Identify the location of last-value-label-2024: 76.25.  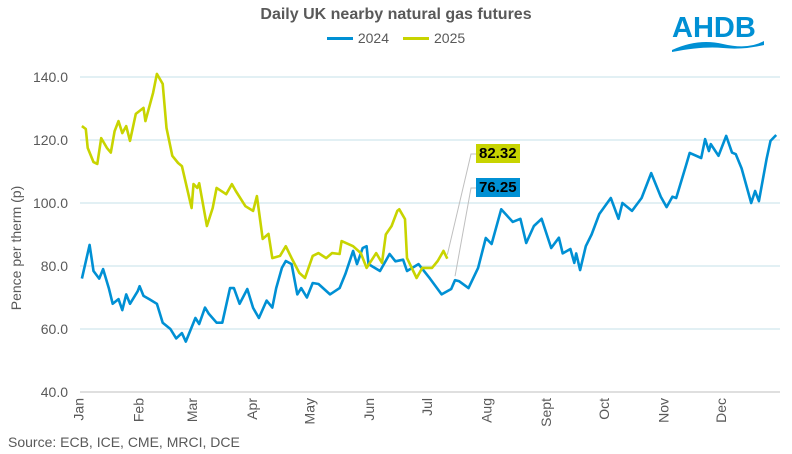
(498, 187).